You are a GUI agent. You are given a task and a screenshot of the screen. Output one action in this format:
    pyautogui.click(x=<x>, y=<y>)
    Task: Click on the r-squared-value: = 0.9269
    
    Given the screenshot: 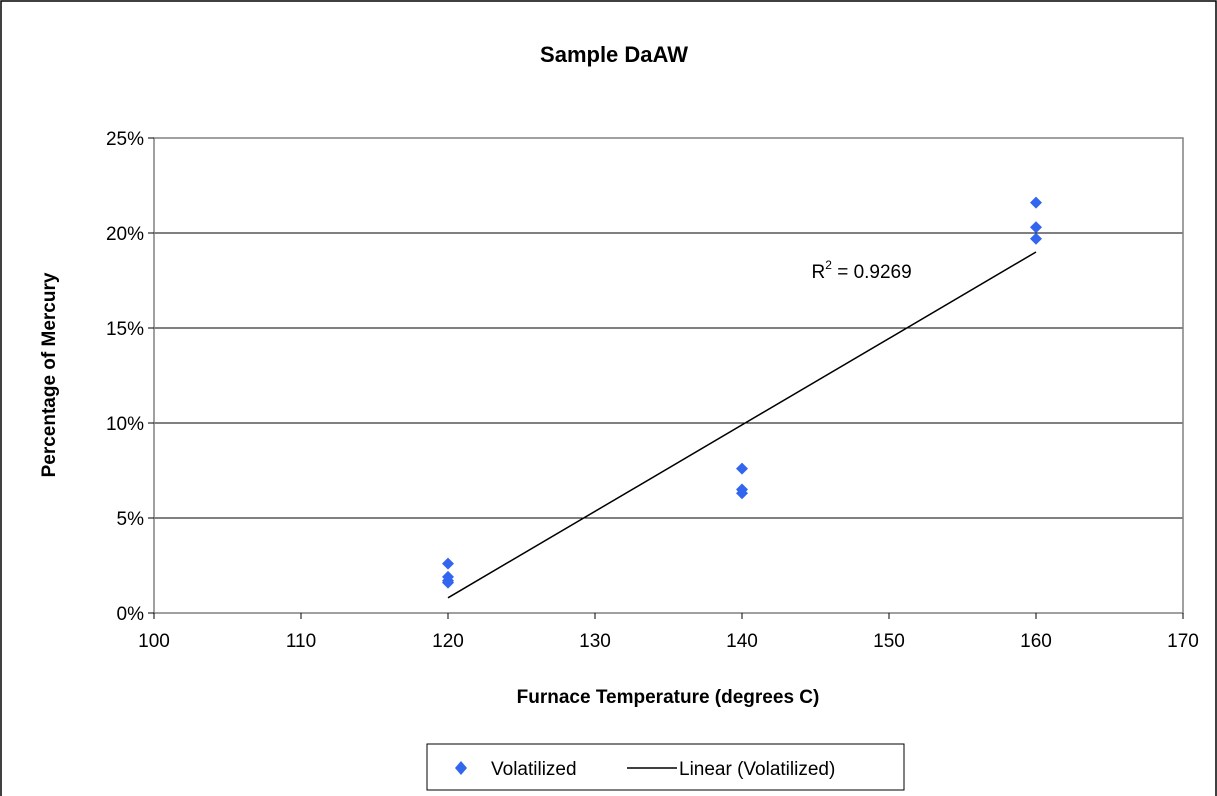 What is the action you would take?
    pyautogui.click(x=872, y=272)
    